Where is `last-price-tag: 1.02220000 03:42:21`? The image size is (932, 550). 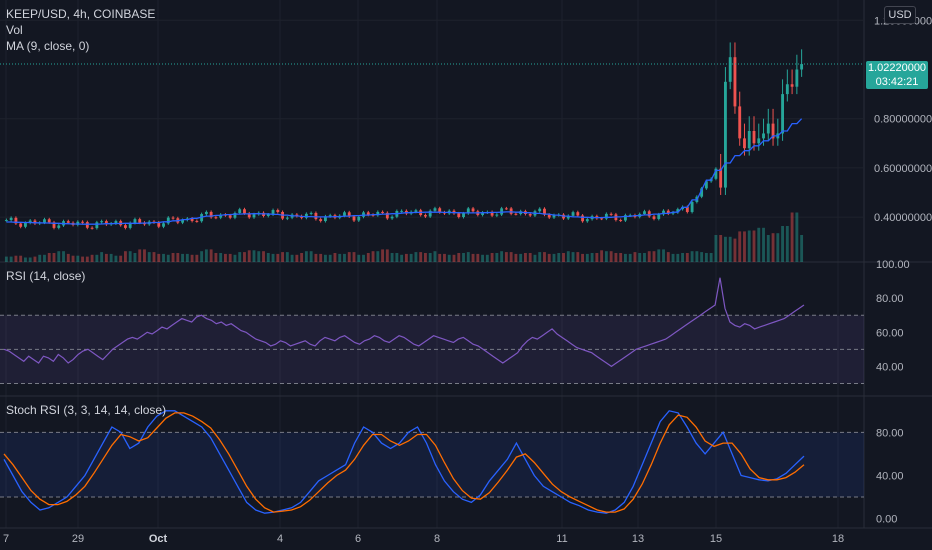
last-price-tag: 1.02220000 03:42:21 is located at coordinates (897, 75).